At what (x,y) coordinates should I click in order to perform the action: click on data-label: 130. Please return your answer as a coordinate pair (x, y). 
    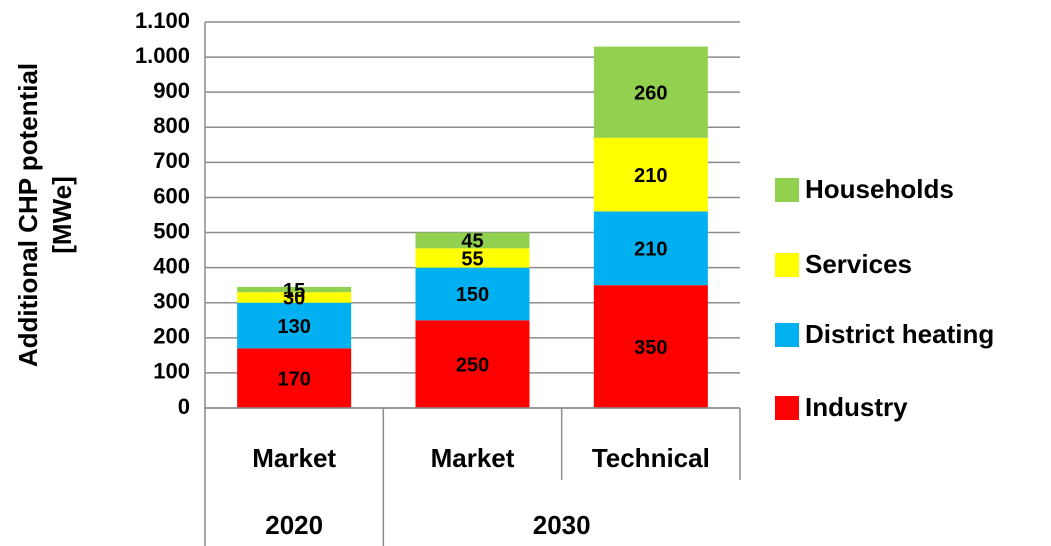
    Looking at the image, I should click on (293, 327).